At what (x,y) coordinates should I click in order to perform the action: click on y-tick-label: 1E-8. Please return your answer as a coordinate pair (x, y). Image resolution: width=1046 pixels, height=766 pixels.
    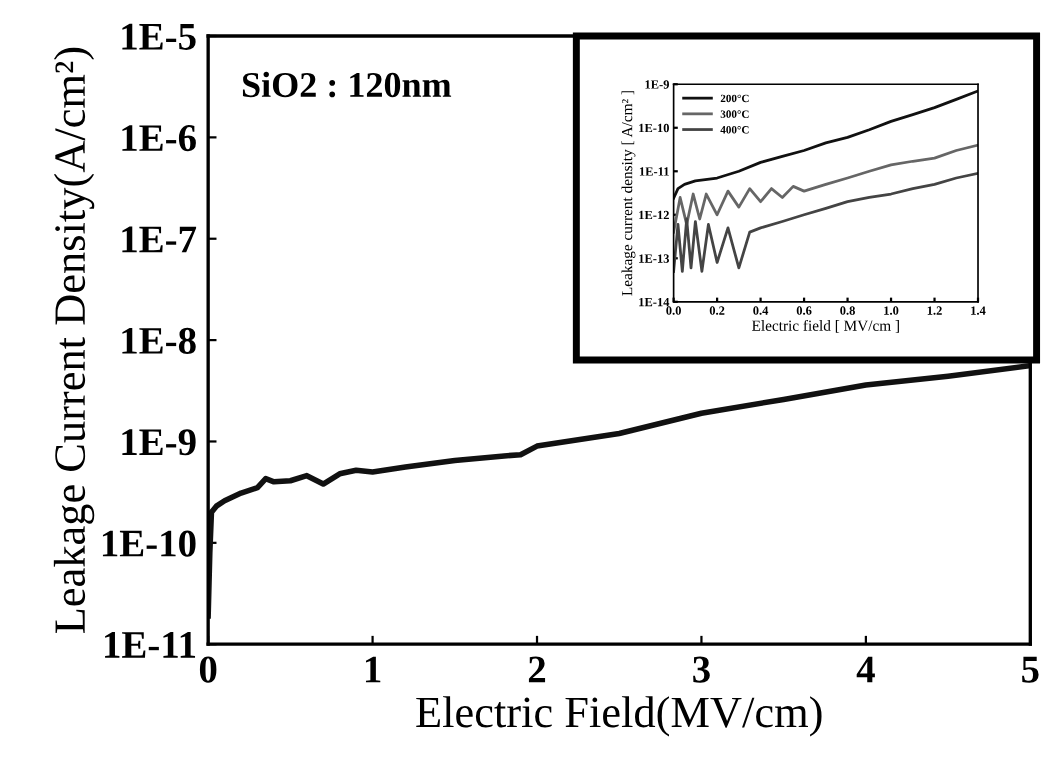
    Looking at the image, I should click on (159, 340).